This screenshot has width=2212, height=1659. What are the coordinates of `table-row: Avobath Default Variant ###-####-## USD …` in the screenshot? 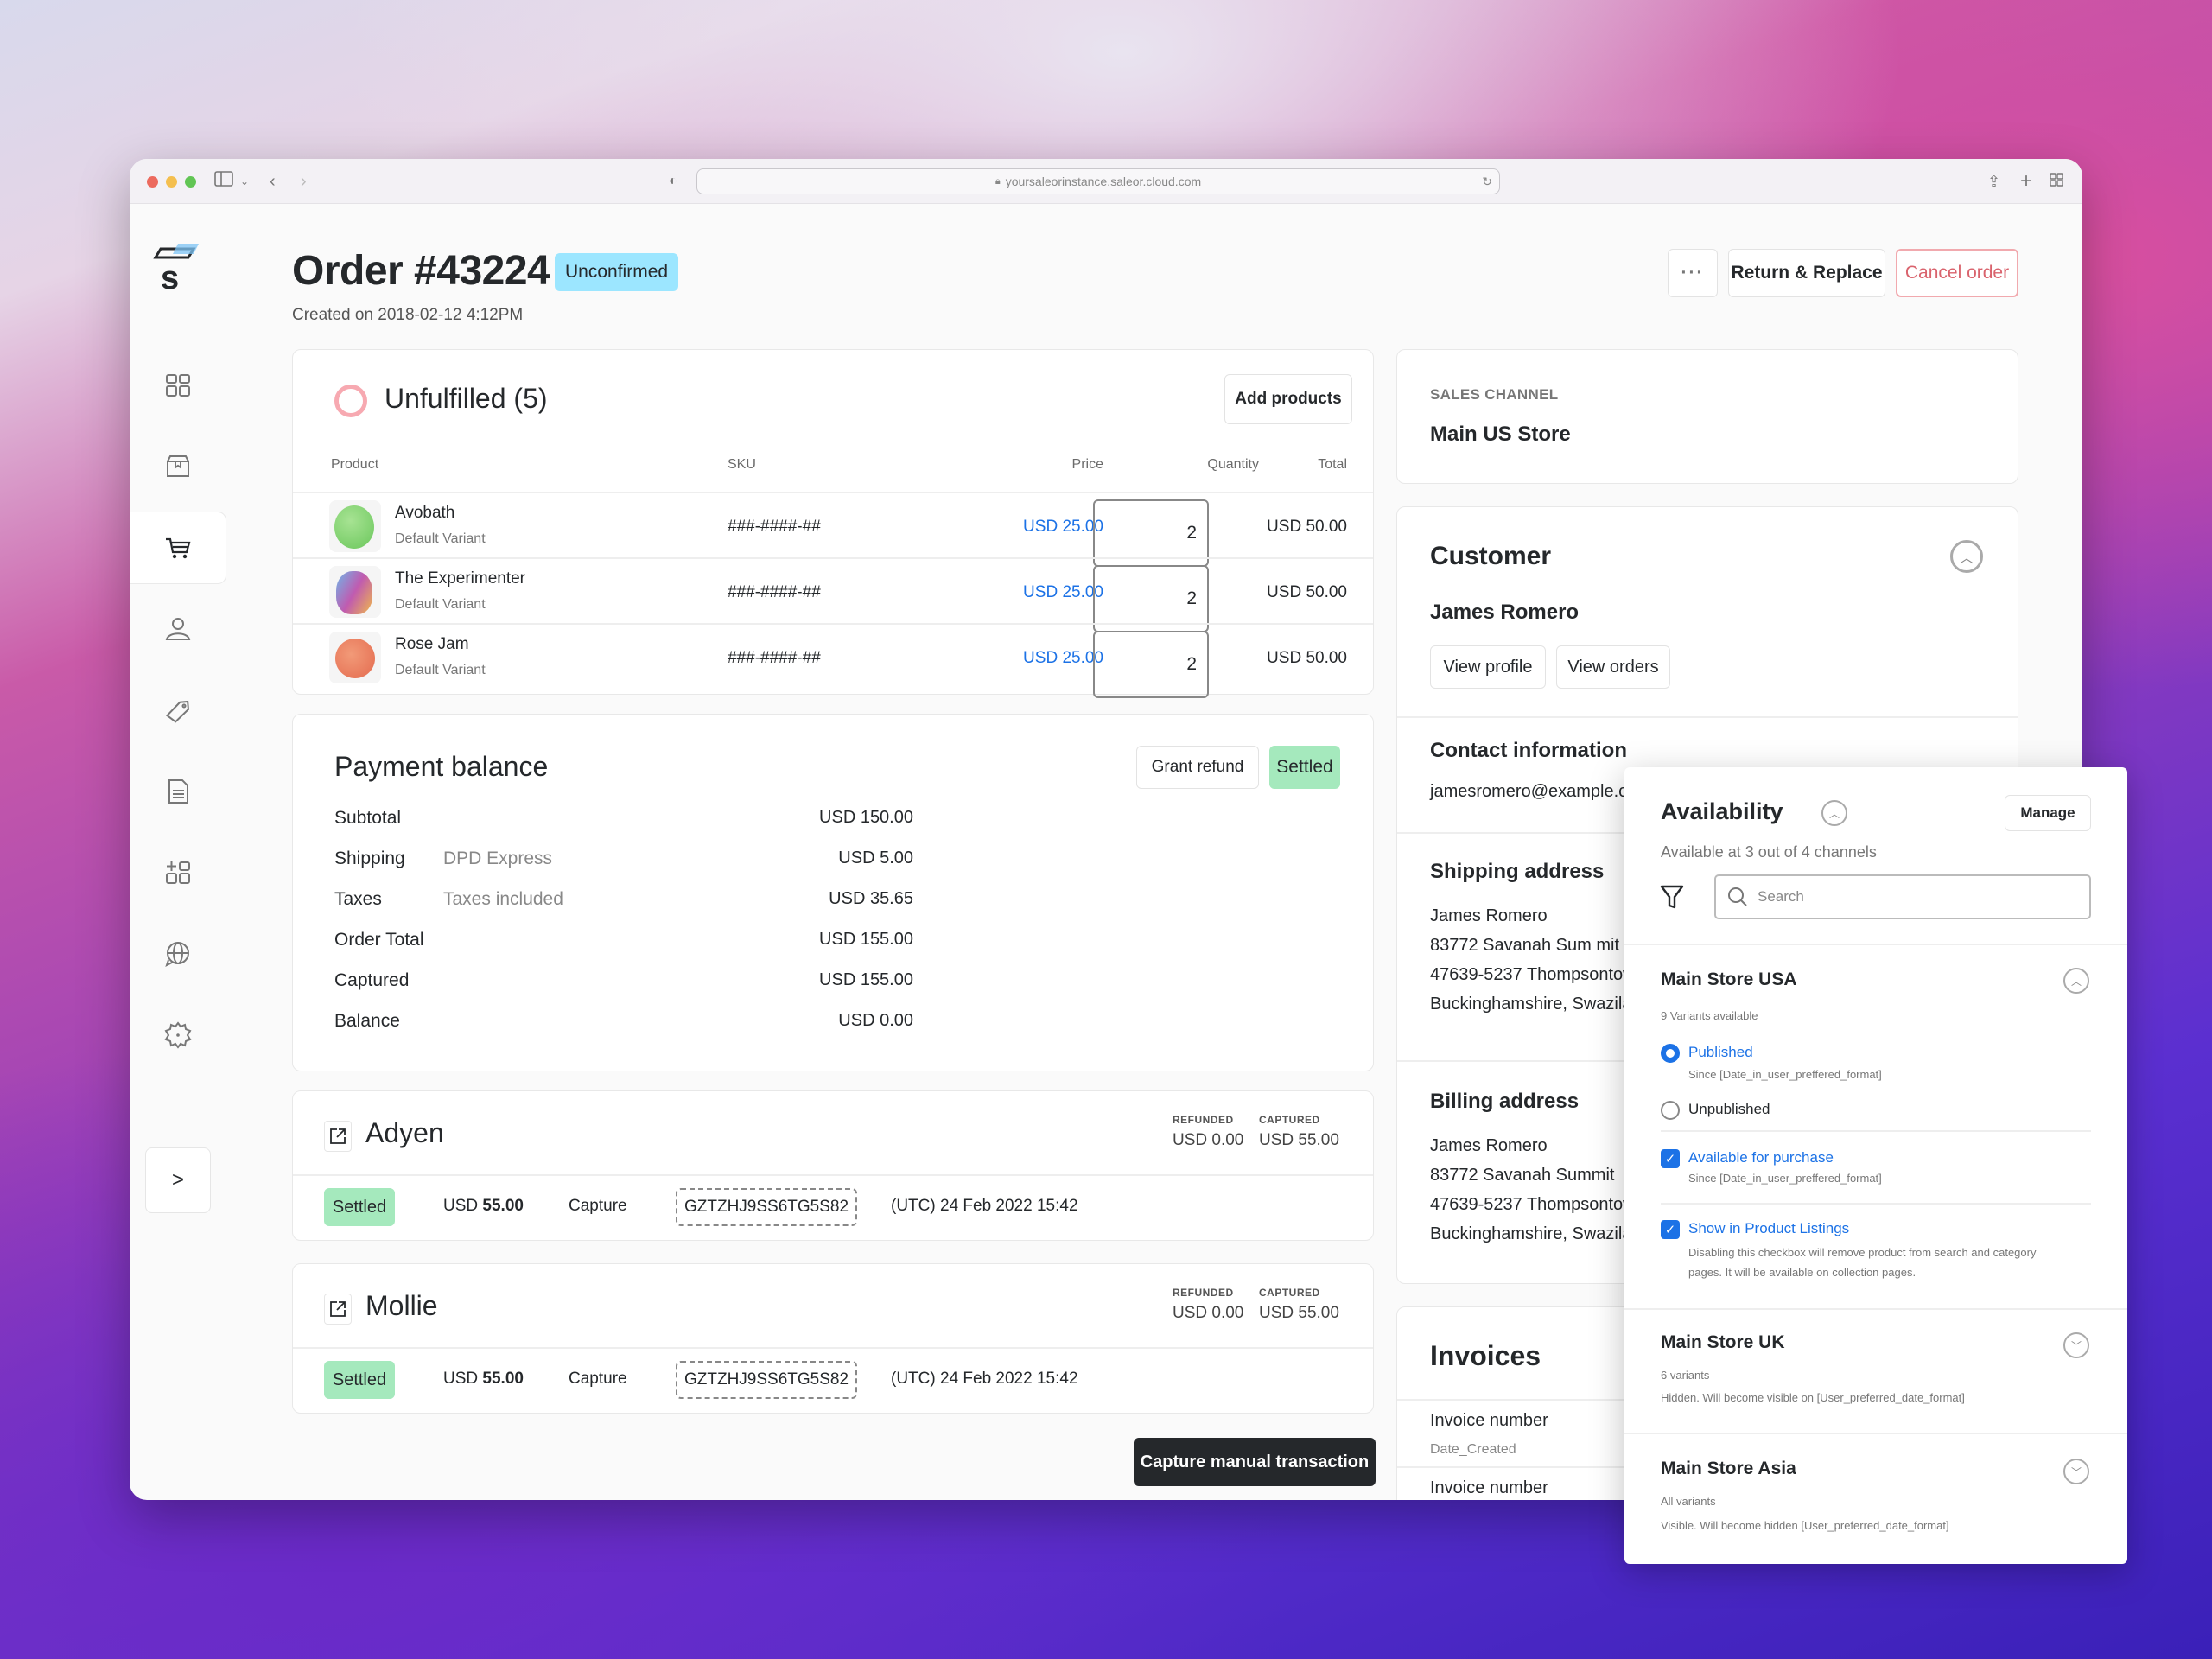 It's located at (833, 529).